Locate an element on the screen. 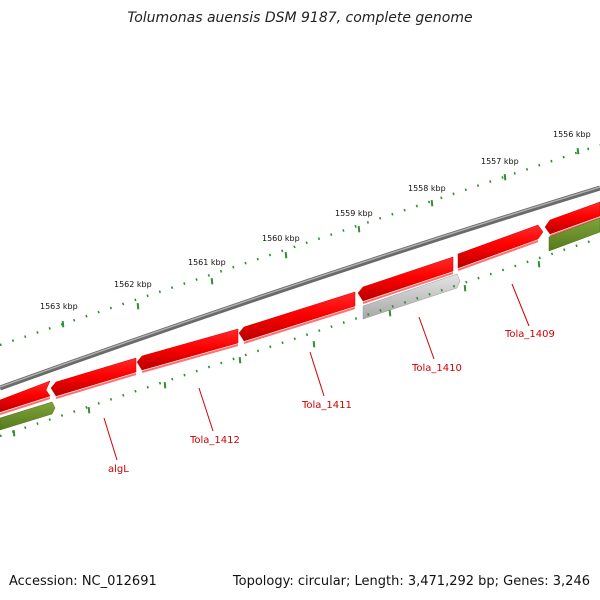  ruler-label: 1557 kbp is located at coordinates (500, 161).